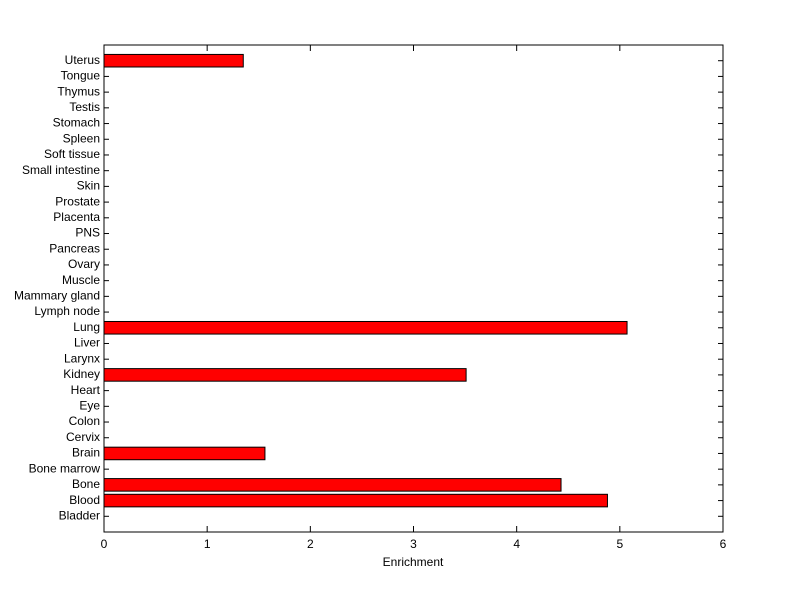  Describe the element at coordinates (88, 186) in the screenshot. I see `y-tick-label: Skin` at that location.